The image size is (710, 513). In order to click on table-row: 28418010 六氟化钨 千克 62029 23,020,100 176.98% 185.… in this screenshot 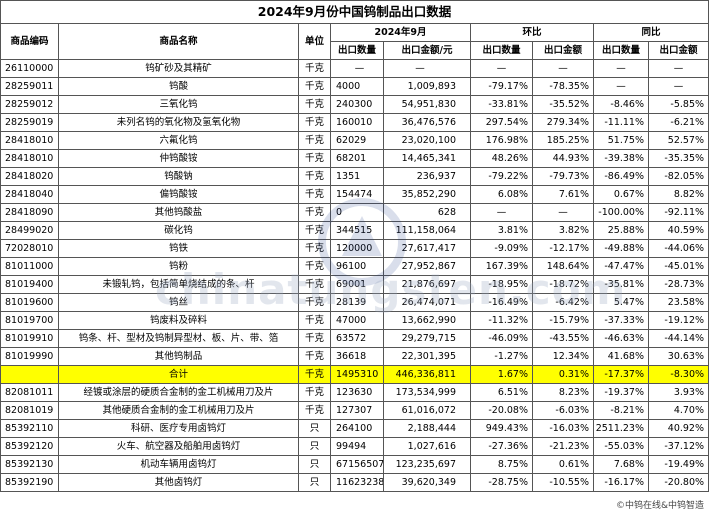, I will do `click(355, 140)`.